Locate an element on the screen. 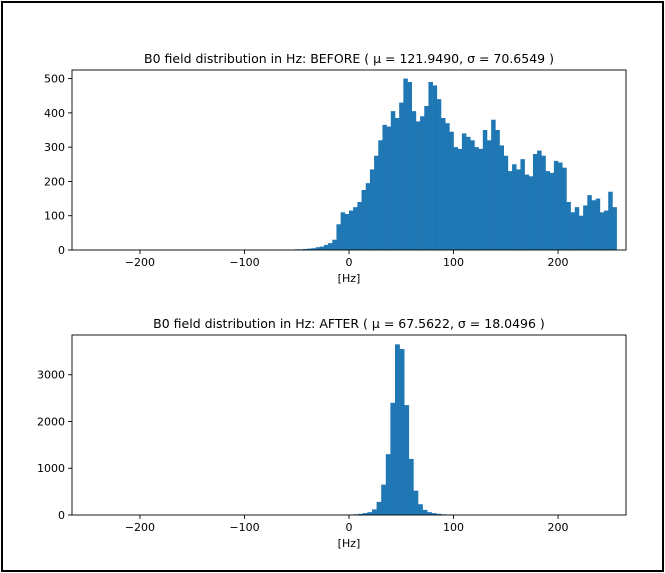  y-tick-label: 3000 is located at coordinates (51, 375).